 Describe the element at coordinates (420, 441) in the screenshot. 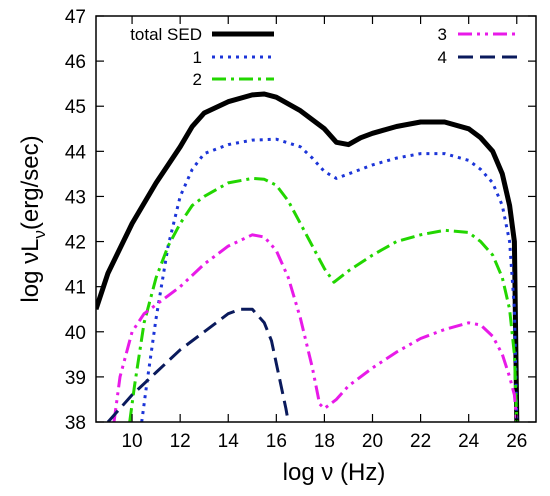

I see `x-tick-label: 22` at that location.